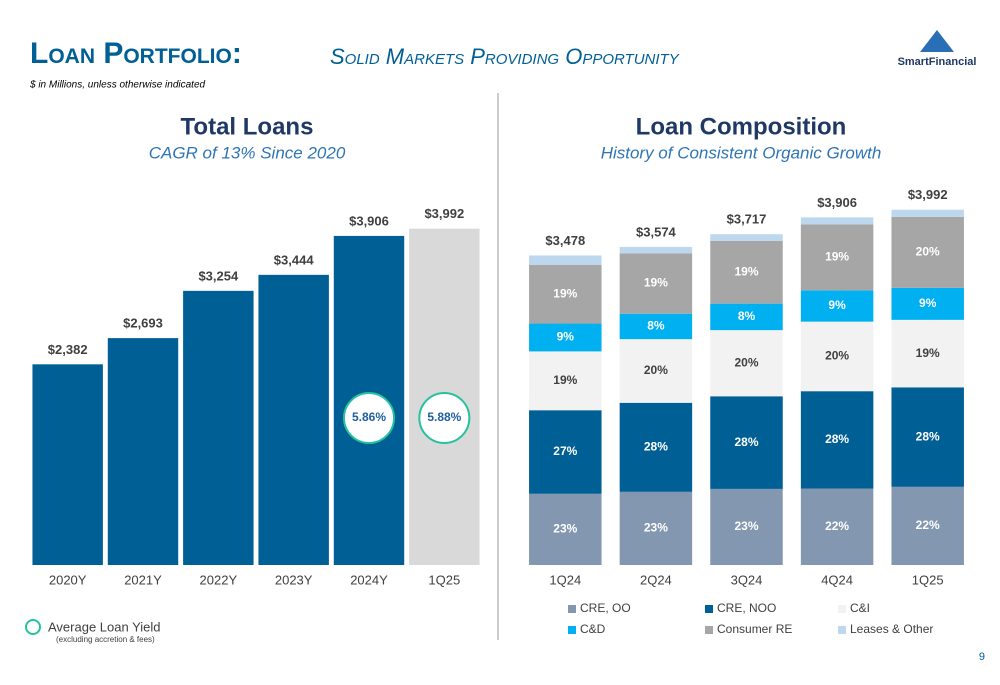  What do you see at coordinates (656, 579) in the screenshot?
I see `x-tick-label: 2Q24` at bounding box center [656, 579].